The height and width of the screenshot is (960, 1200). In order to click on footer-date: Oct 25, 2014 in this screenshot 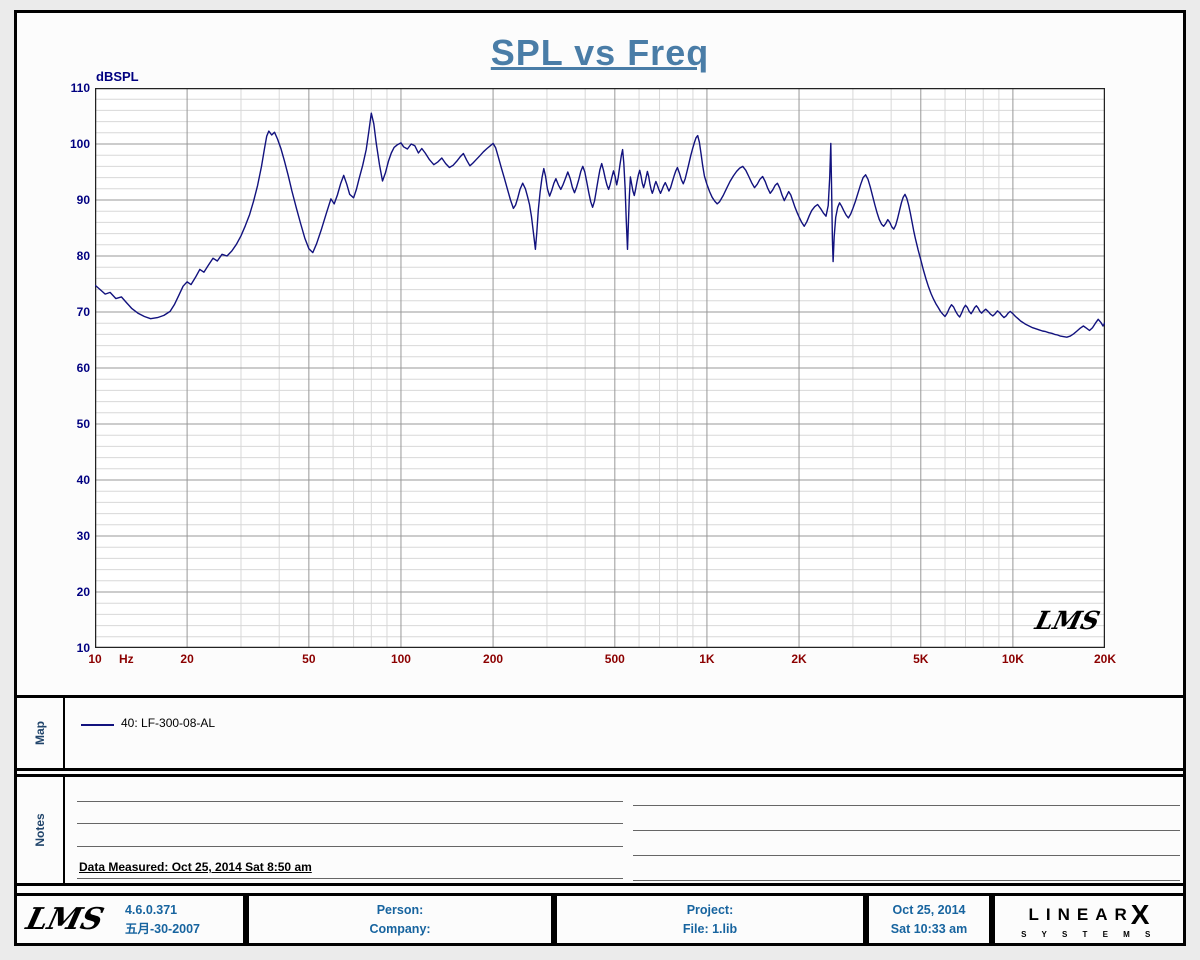, I will do `click(929, 910)`.